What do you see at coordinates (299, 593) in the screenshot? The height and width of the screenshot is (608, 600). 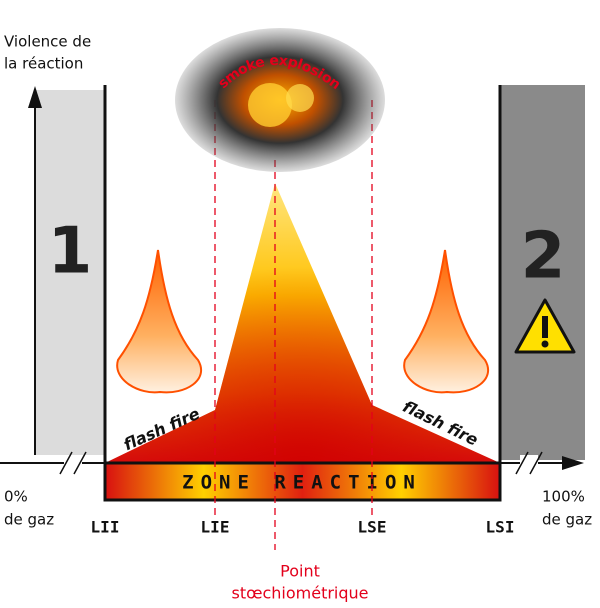 I see `stoichiometric-label: stœchiométrique` at bounding box center [299, 593].